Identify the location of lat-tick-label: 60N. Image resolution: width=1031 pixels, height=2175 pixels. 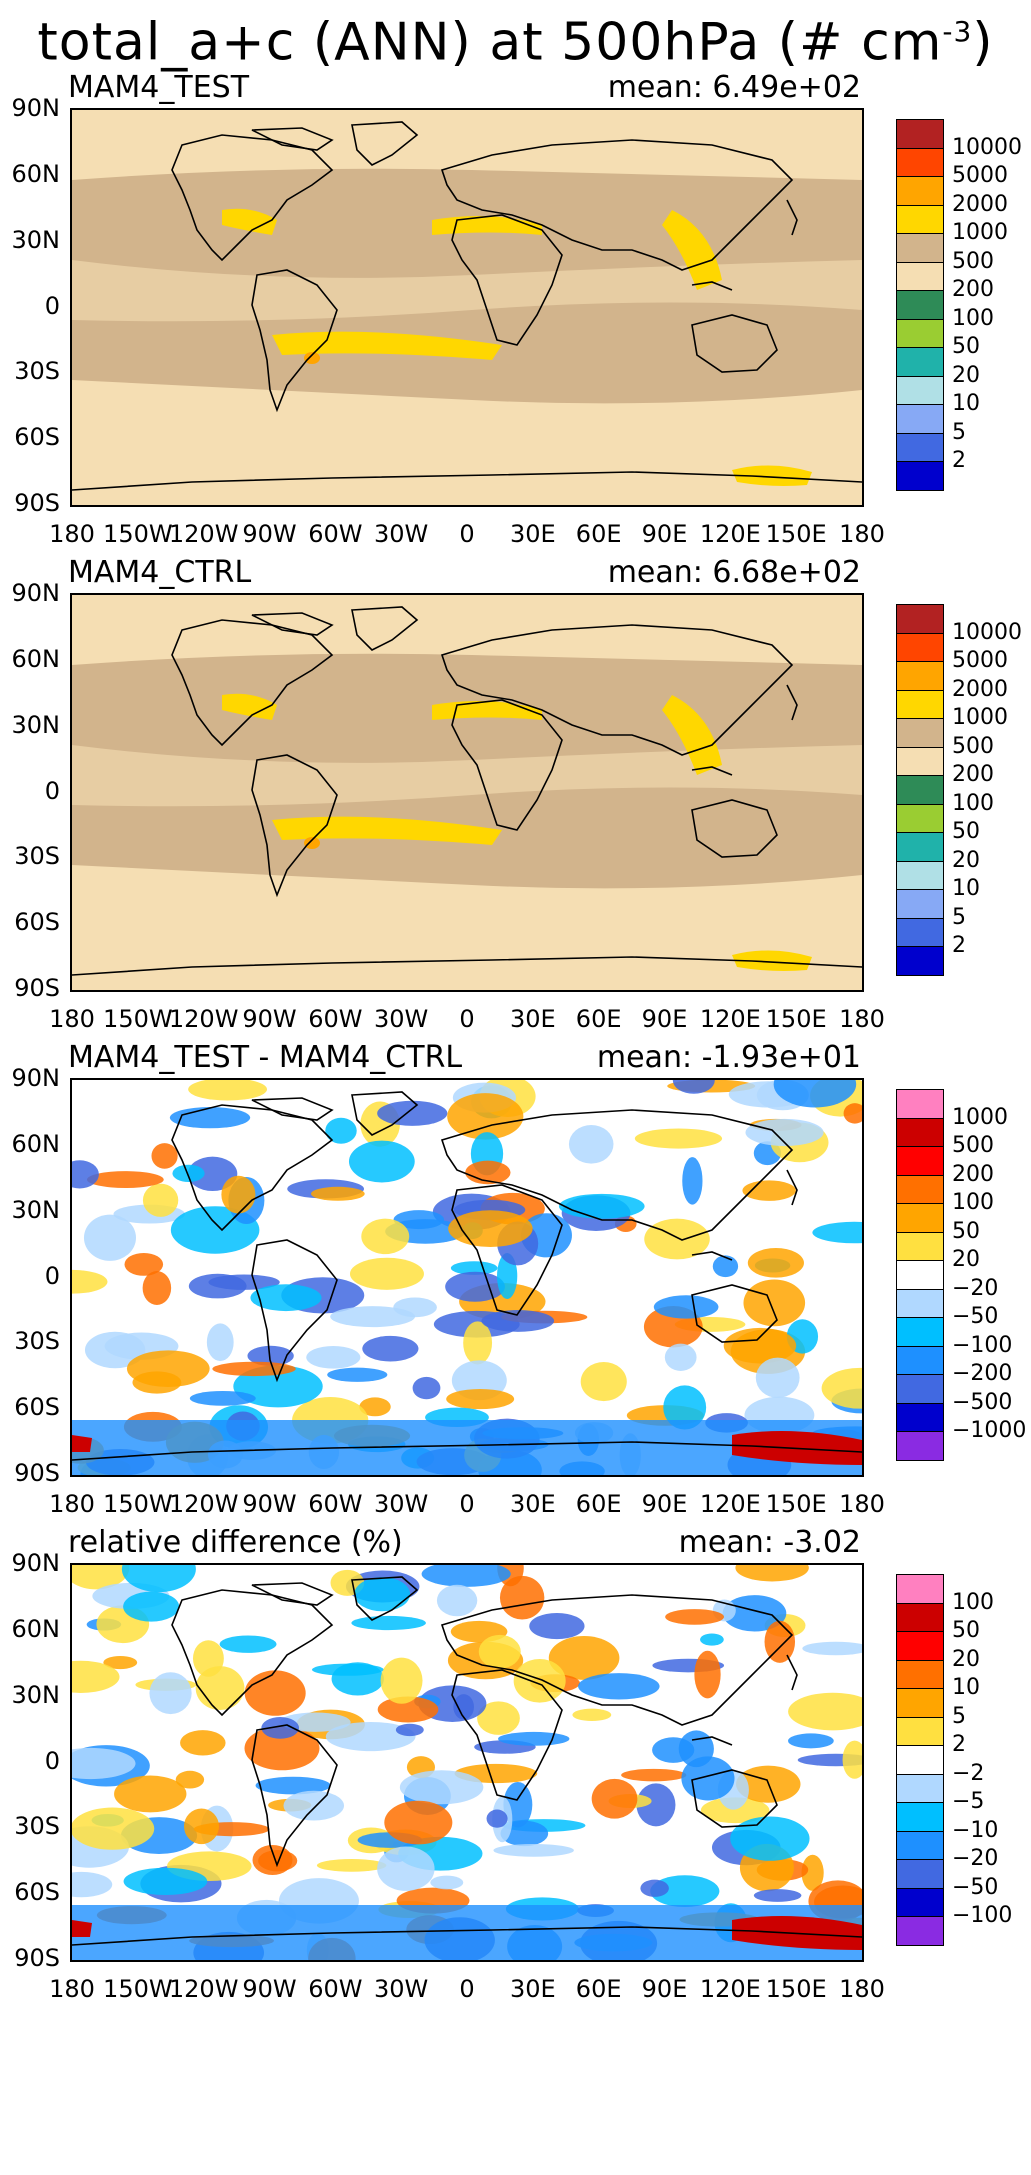
(36, 1143).